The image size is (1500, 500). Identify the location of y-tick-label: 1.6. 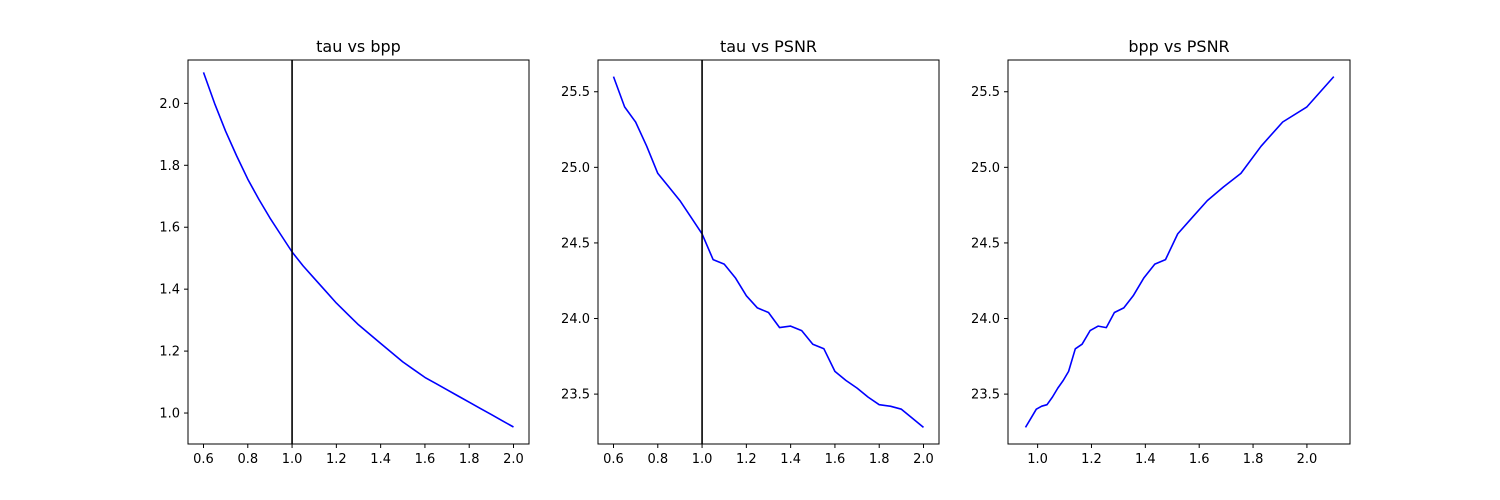
(169, 228).